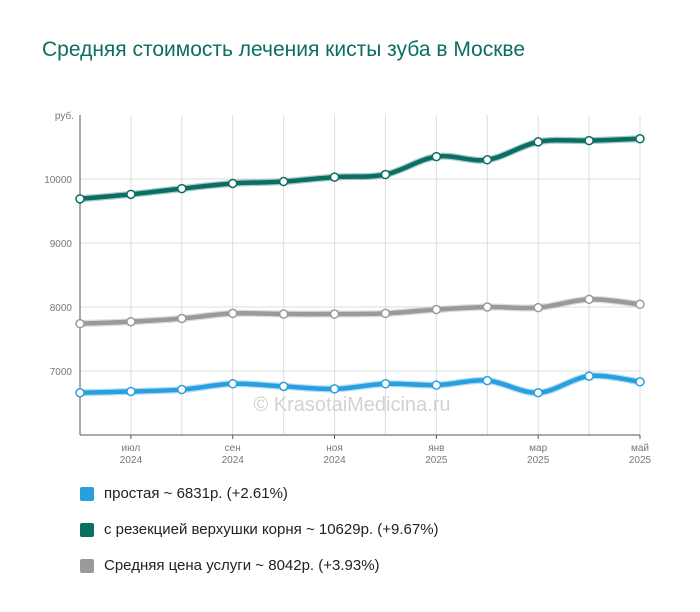  What do you see at coordinates (196, 493) in the screenshot?
I see `legend-label: простая ~ 6831р. (+2.61%)` at bounding box center [196, 493].